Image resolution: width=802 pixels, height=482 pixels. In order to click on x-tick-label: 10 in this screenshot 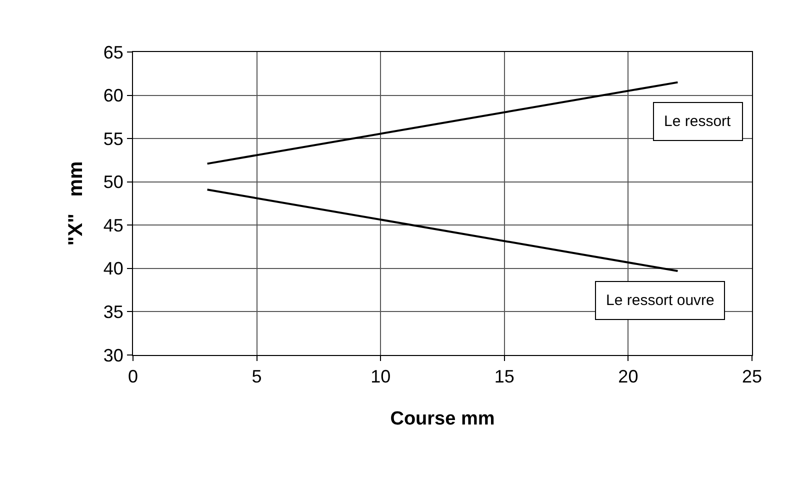, I will do `click(380, 376)`.